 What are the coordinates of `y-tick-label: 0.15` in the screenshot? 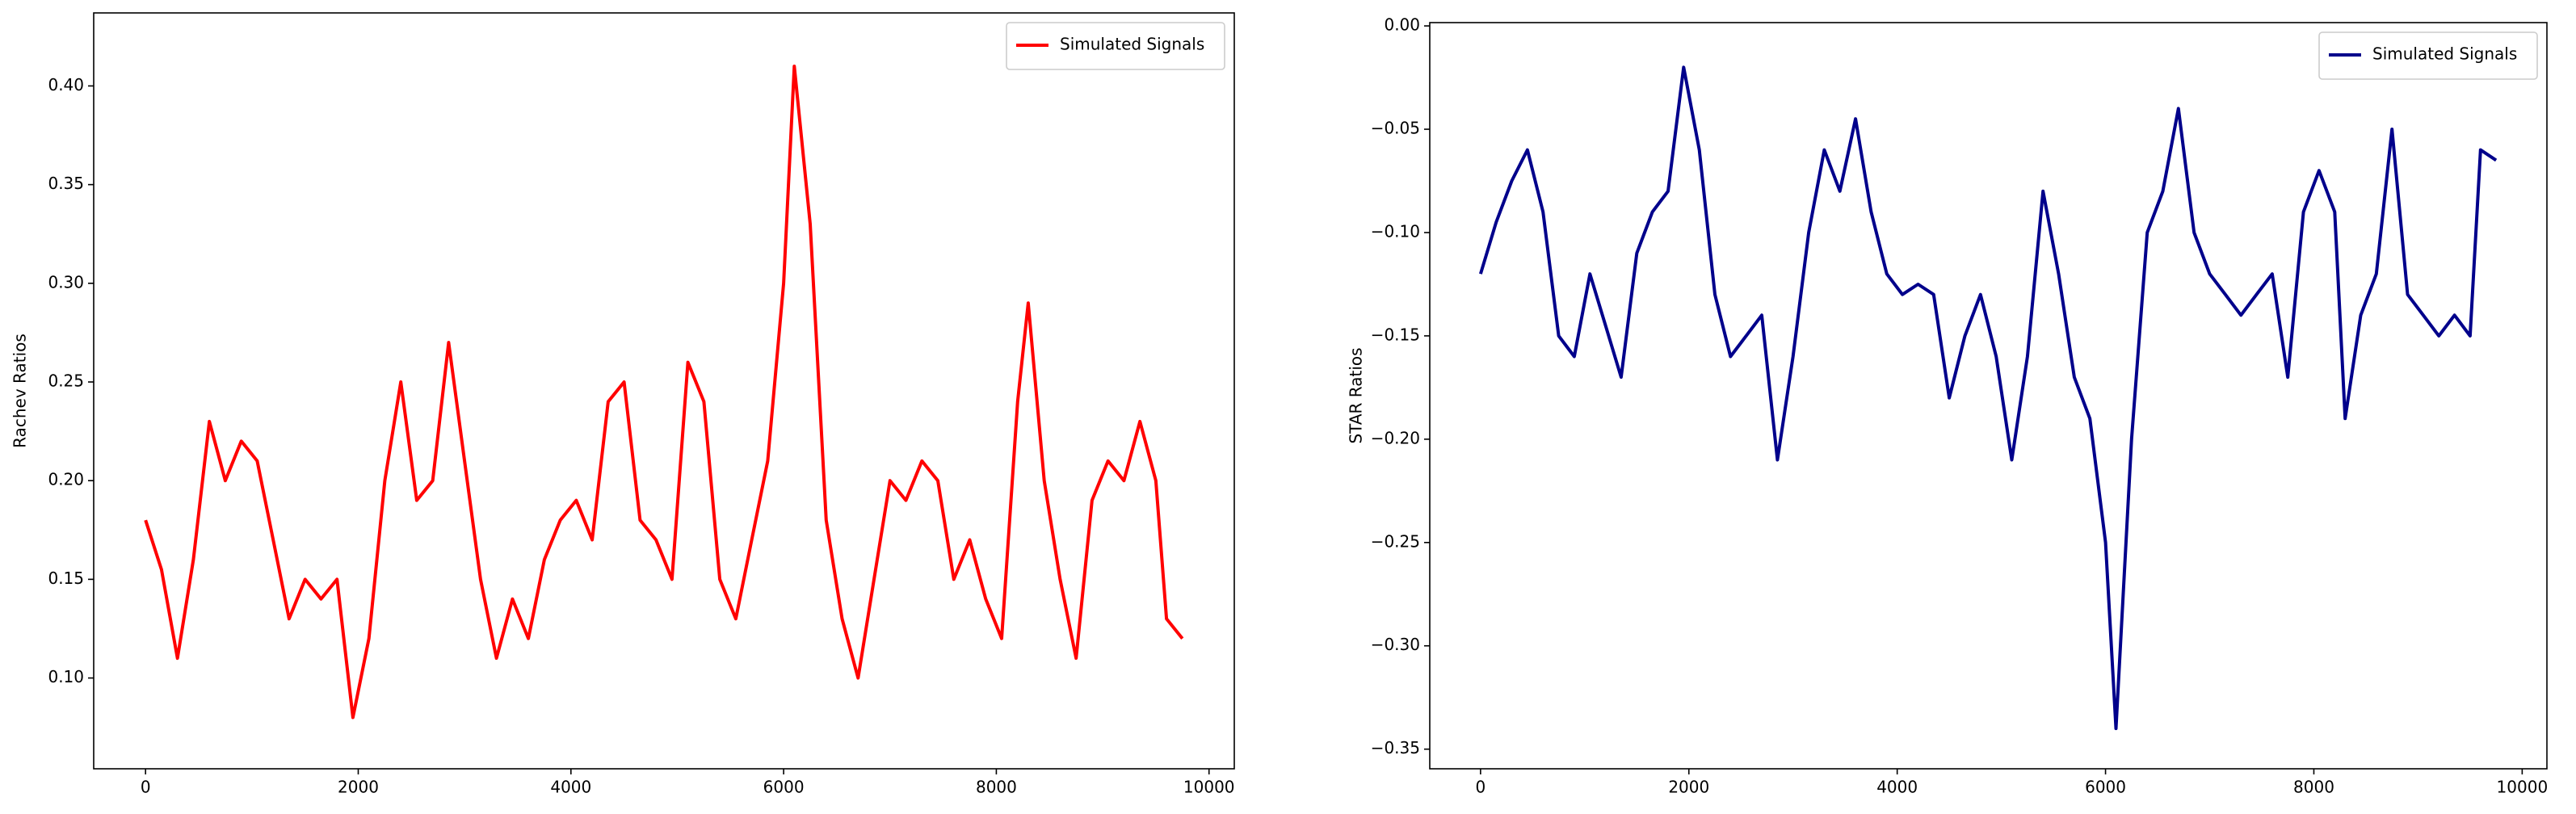 It's located at (66, 578).